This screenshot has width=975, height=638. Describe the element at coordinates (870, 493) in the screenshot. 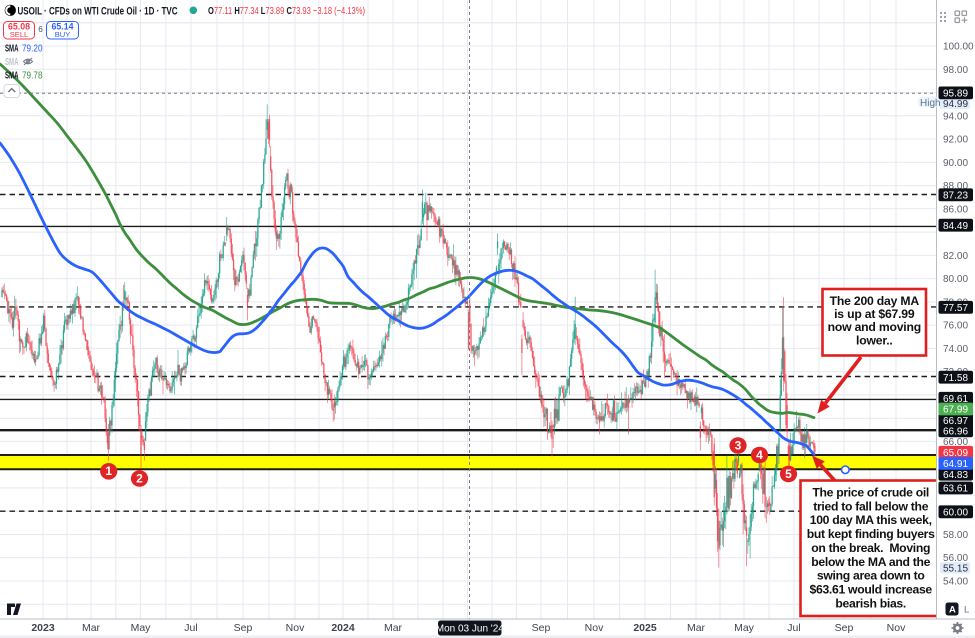

I see `svg-text: The price of crude oil` at that location.